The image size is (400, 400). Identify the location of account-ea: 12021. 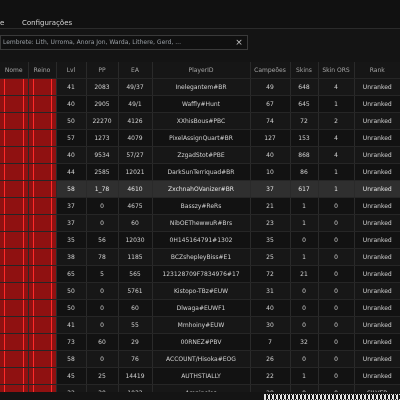
(135, 172).